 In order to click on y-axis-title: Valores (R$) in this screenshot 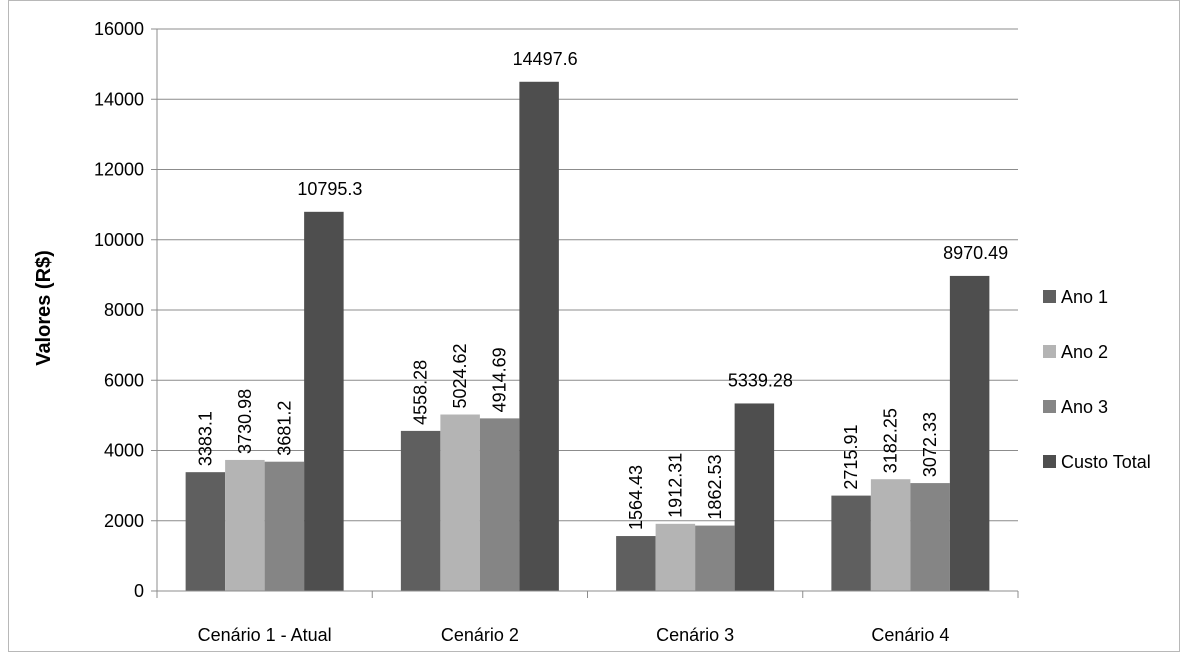, I will do `click(44, 308)`.